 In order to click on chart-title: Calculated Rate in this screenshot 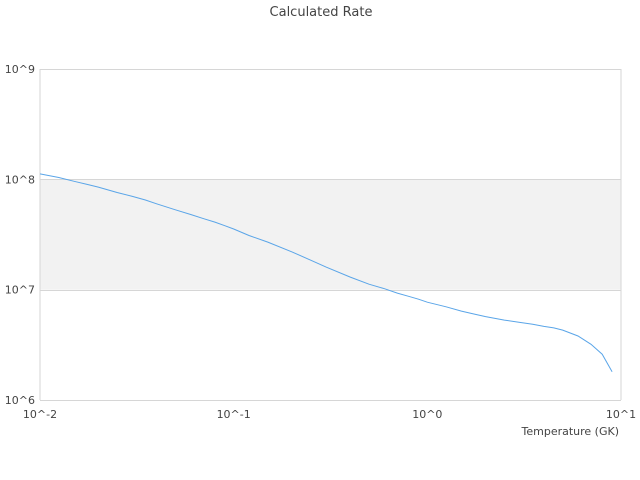, I will do `click(321, 12)`.